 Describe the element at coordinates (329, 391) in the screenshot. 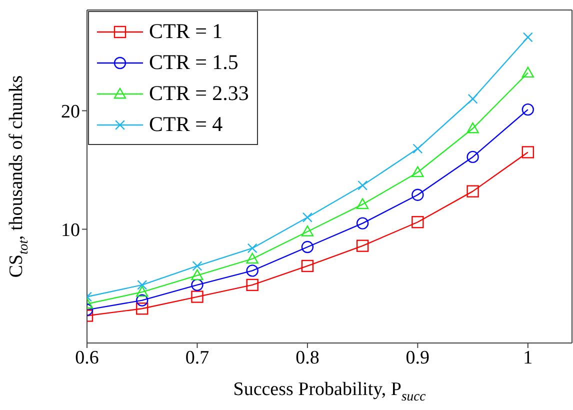

I see `x-axis-title: Success Probability, P$_{succ}$` at that location.